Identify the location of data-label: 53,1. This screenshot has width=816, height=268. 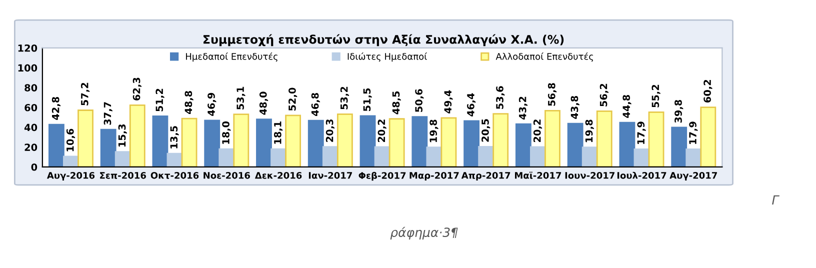
(241, 98).